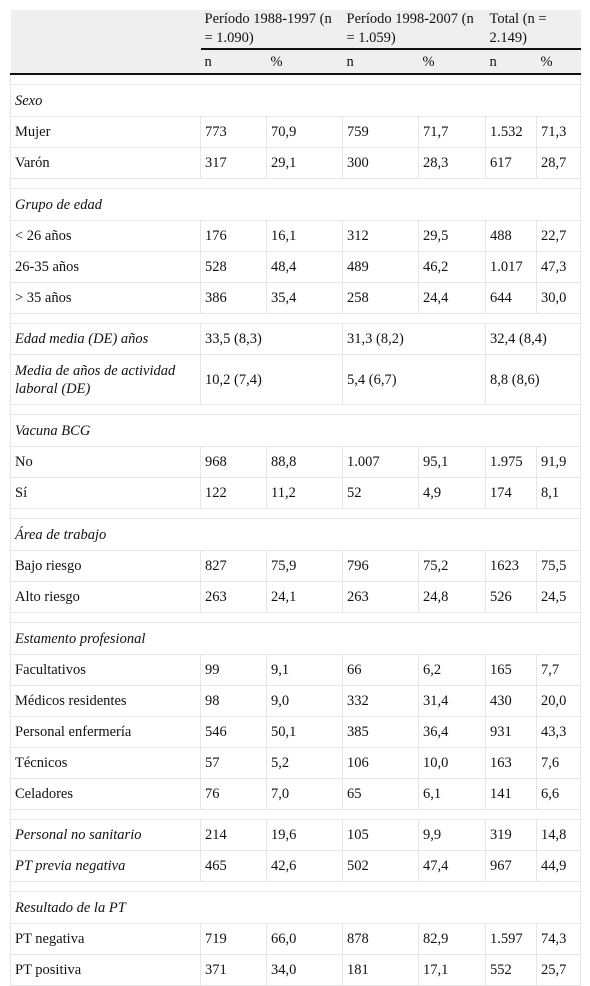 The height and width of the screenshot is (986, 590). I want to click on percent-cell: 9,0, so click(304, 701).